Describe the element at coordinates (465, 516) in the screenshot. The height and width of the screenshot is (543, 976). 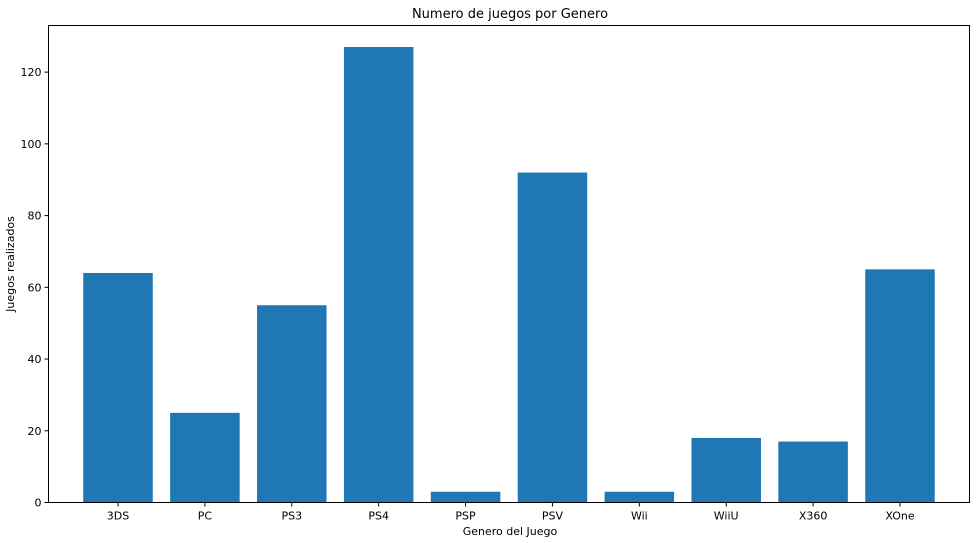
I see `x-tick-label: PSP` at that location.